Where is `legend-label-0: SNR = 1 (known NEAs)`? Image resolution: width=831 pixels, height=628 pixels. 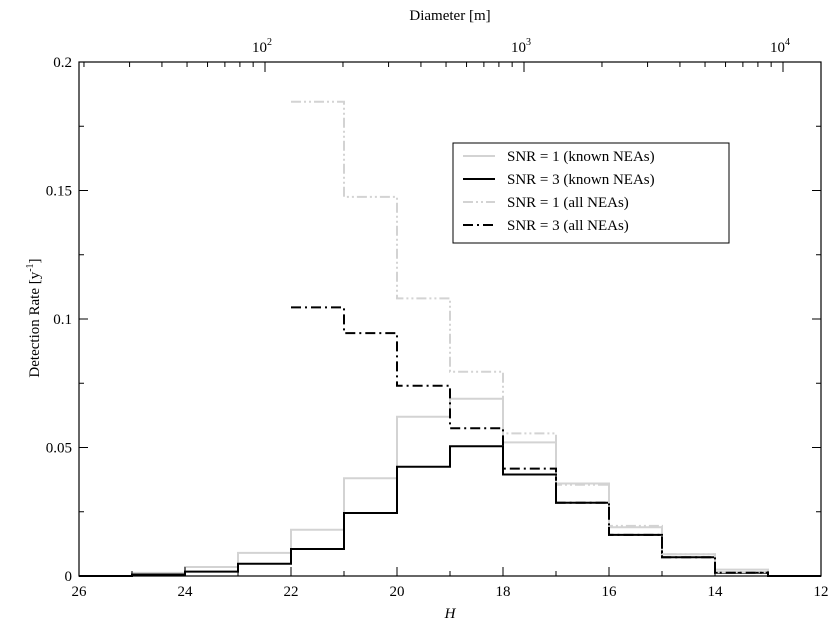 legend-label-0: SNR = 1 (known NEAs) is located at coordinates (581, 157).